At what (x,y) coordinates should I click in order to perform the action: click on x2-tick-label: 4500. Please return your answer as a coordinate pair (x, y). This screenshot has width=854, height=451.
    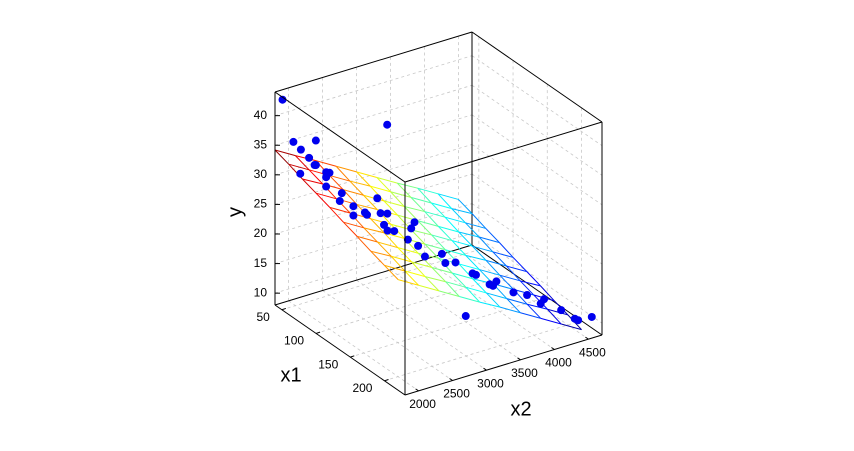
    Looking at the image, I should click on (592, 352).